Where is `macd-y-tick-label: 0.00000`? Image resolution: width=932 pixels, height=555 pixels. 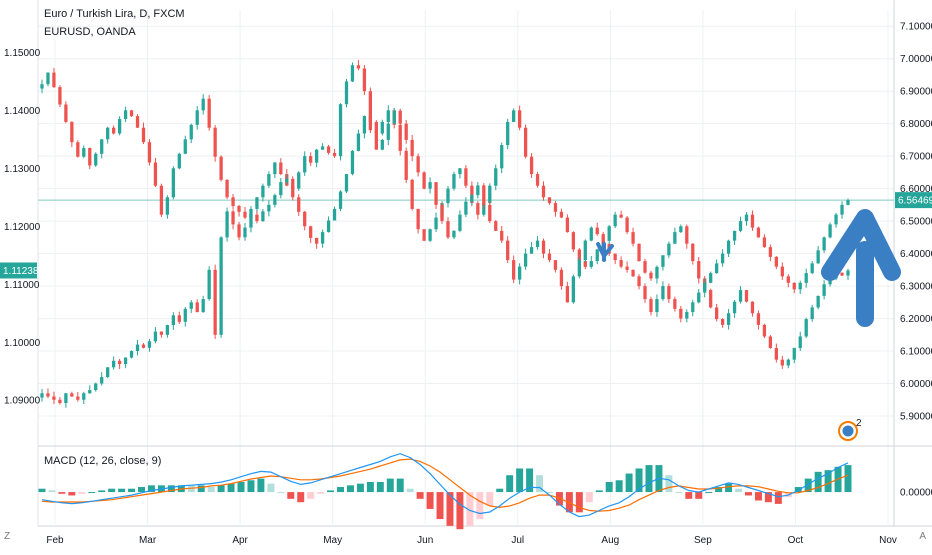 macd-y-tick-label: 0.00000 is located at coordinates (916, 493).